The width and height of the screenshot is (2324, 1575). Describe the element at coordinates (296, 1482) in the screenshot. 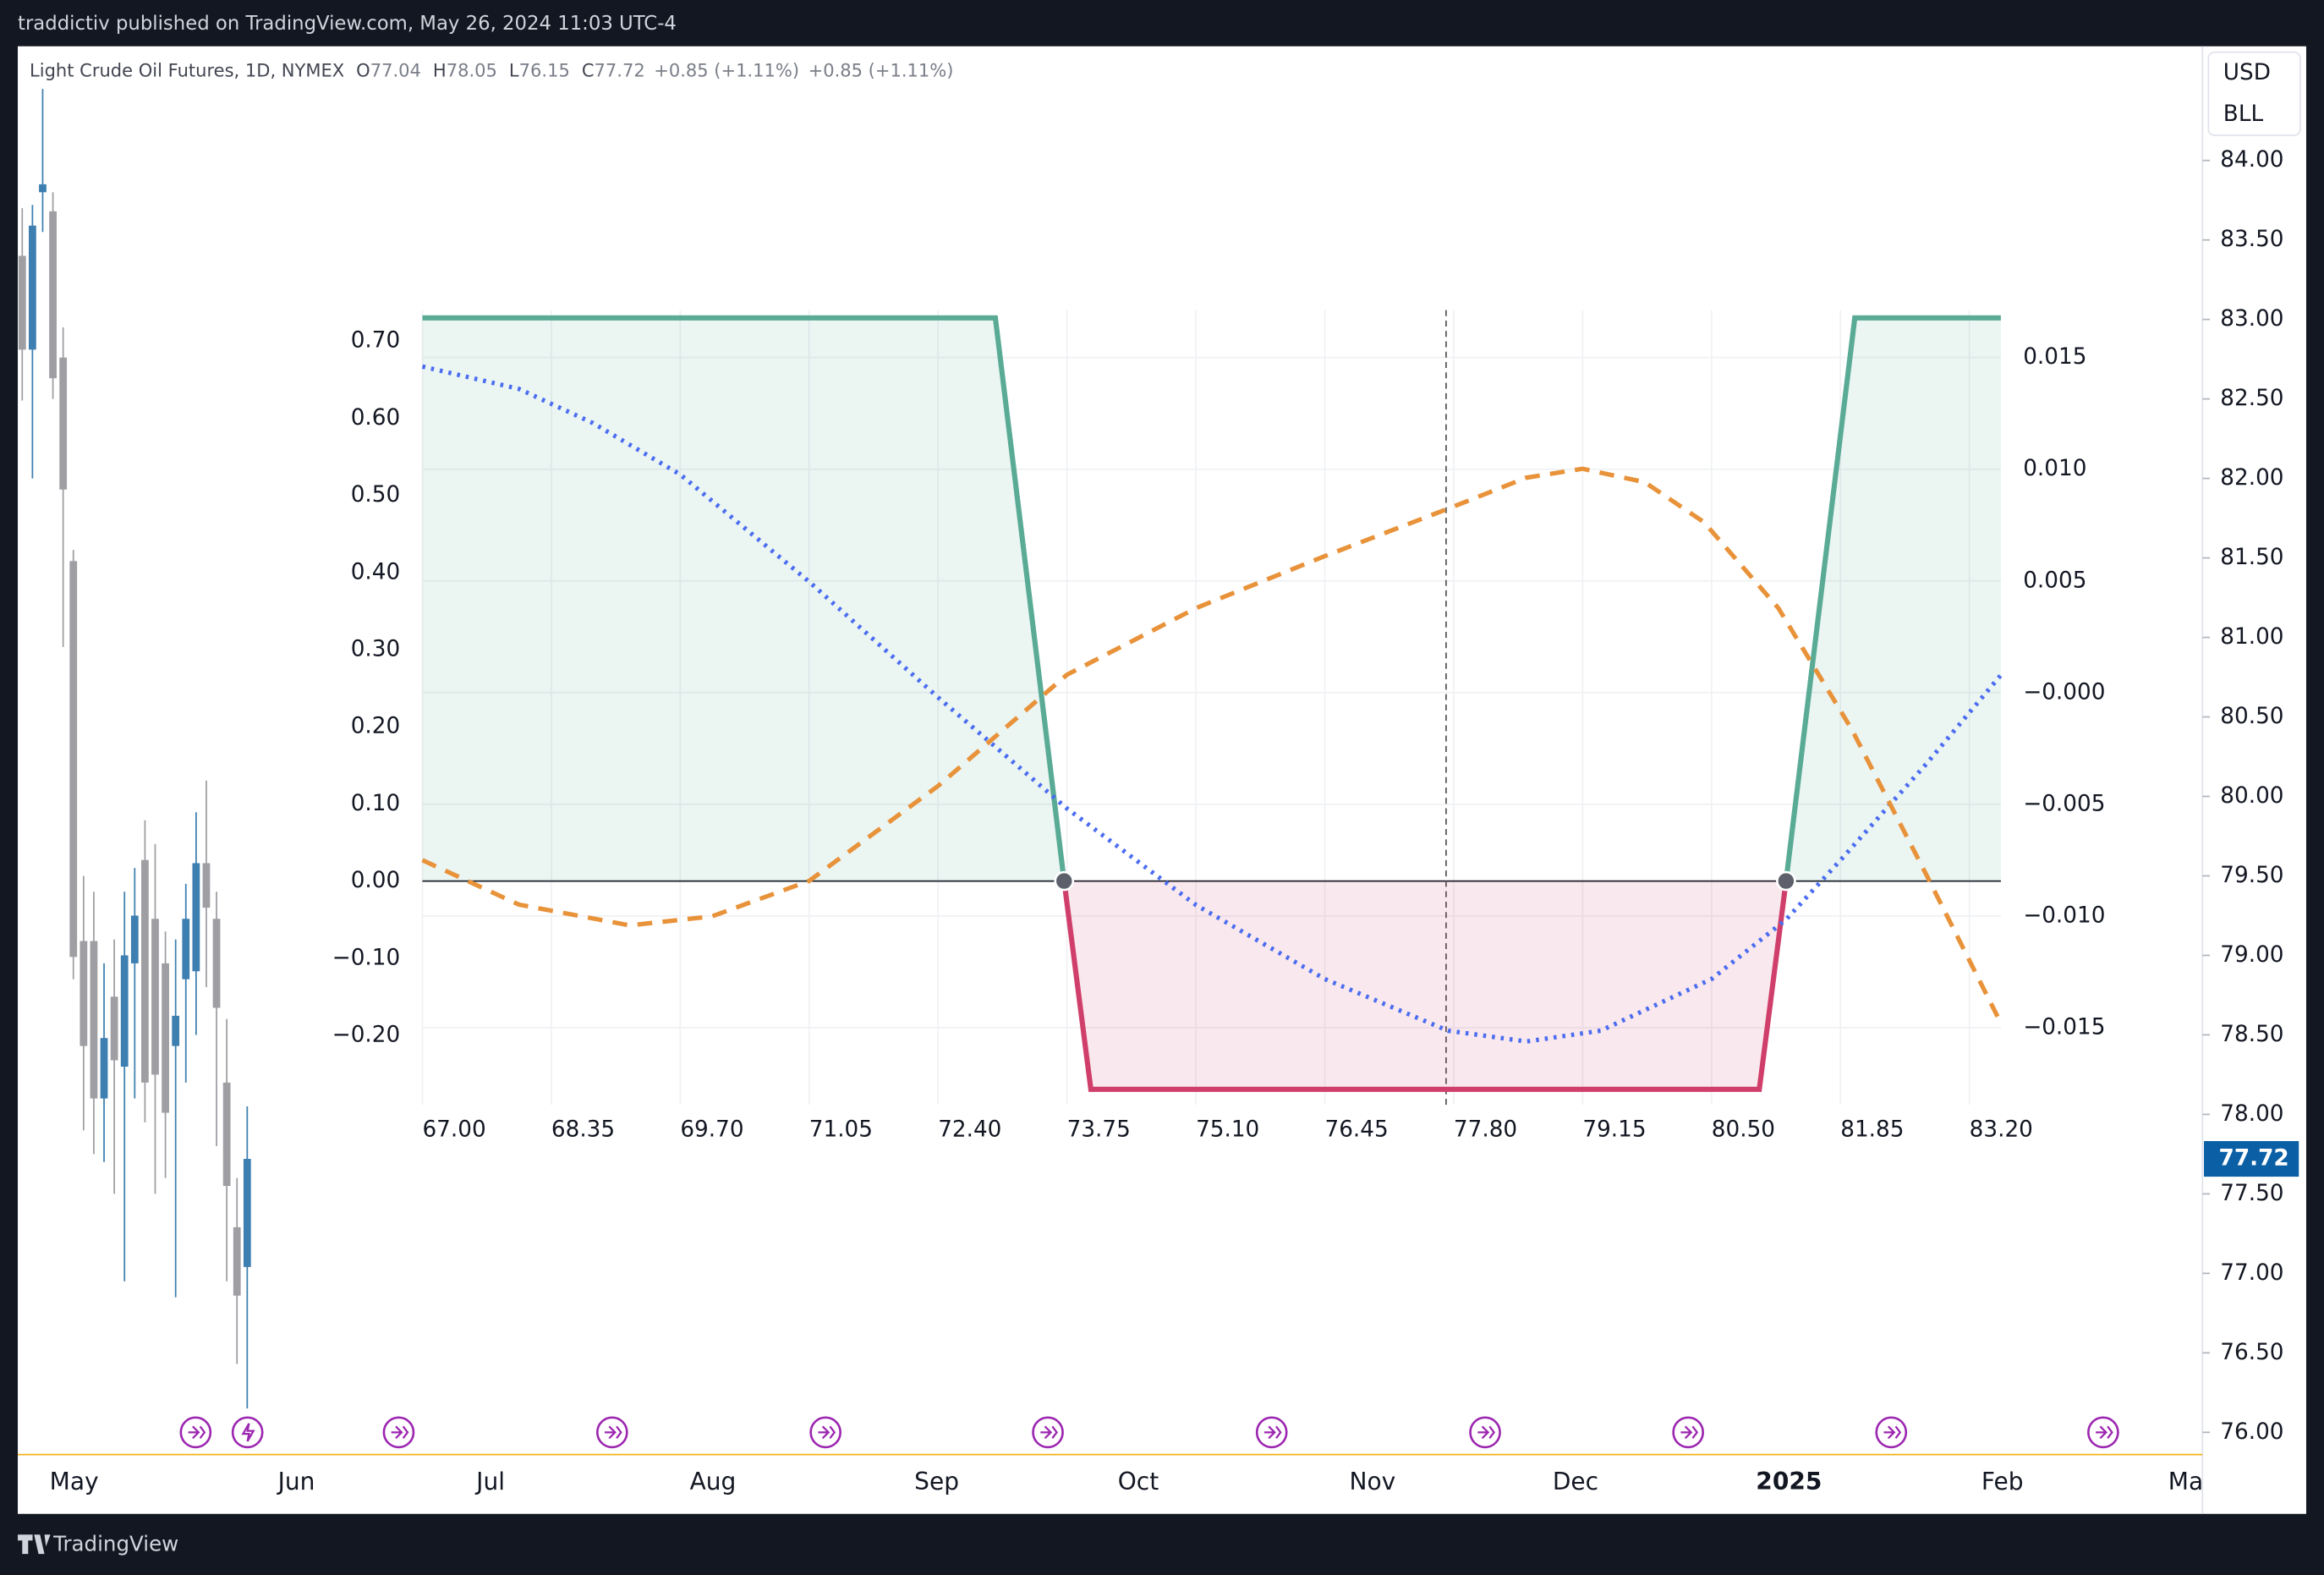

I see `time-label: Jun` at that location.